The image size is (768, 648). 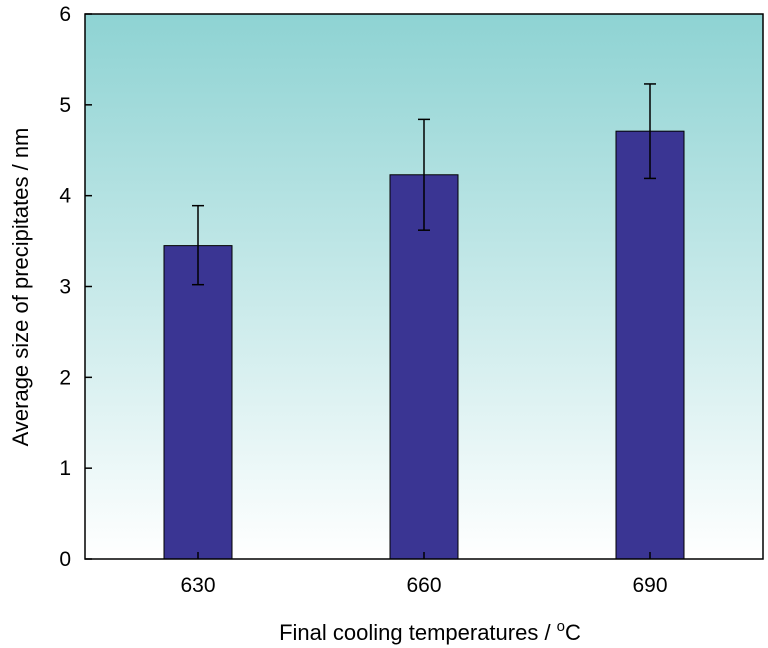 What do you see at coordinates (65, 287) in the screenshot?
I see `y-tick-label: 3` at bounding box center [65, 287].